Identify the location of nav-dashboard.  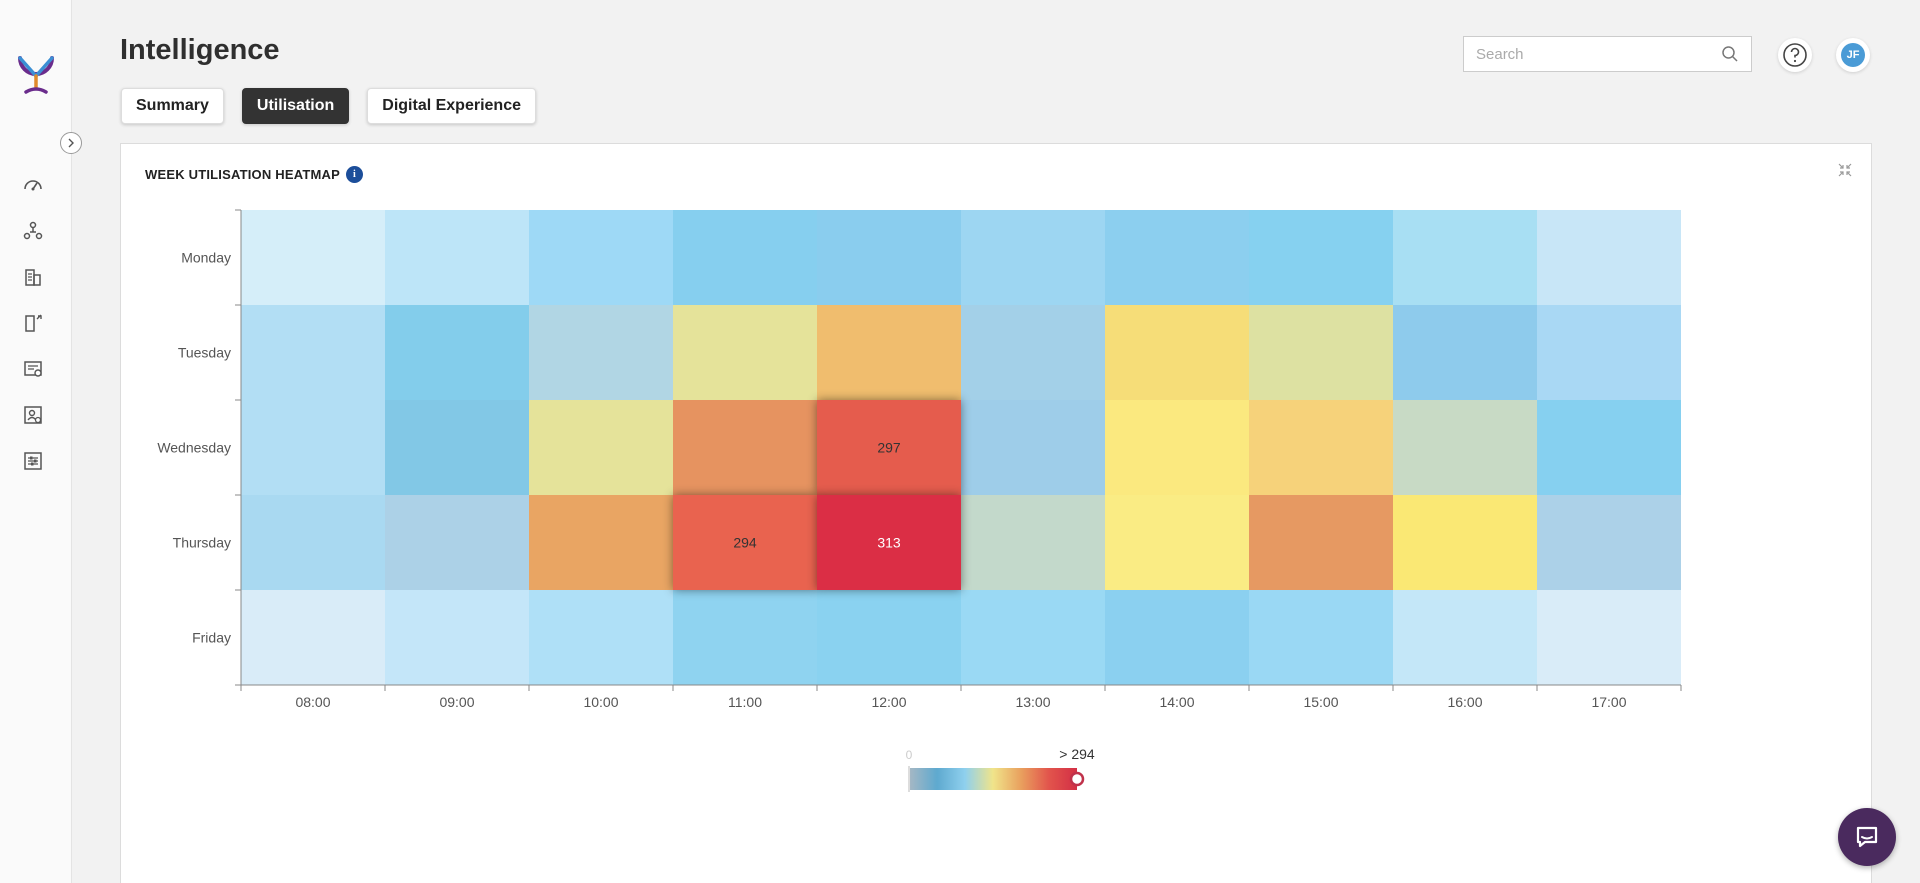
(33, 185).